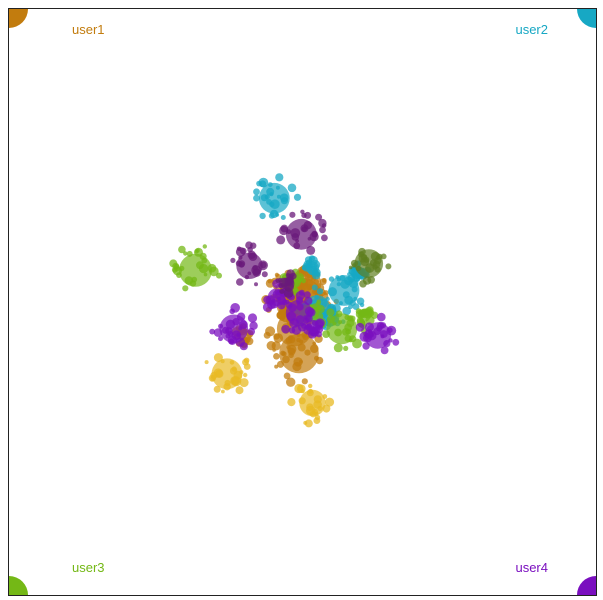 The height and width of the screenshot is (600, 603). I want to click on user4-marker, so click(586, 585).